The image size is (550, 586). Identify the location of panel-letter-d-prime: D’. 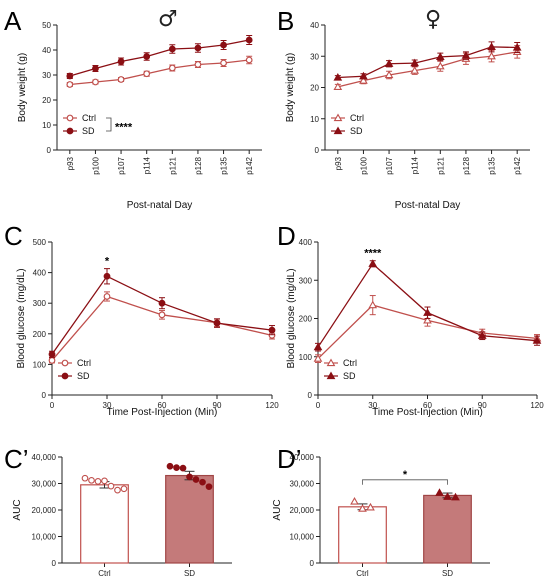
(289, 459).